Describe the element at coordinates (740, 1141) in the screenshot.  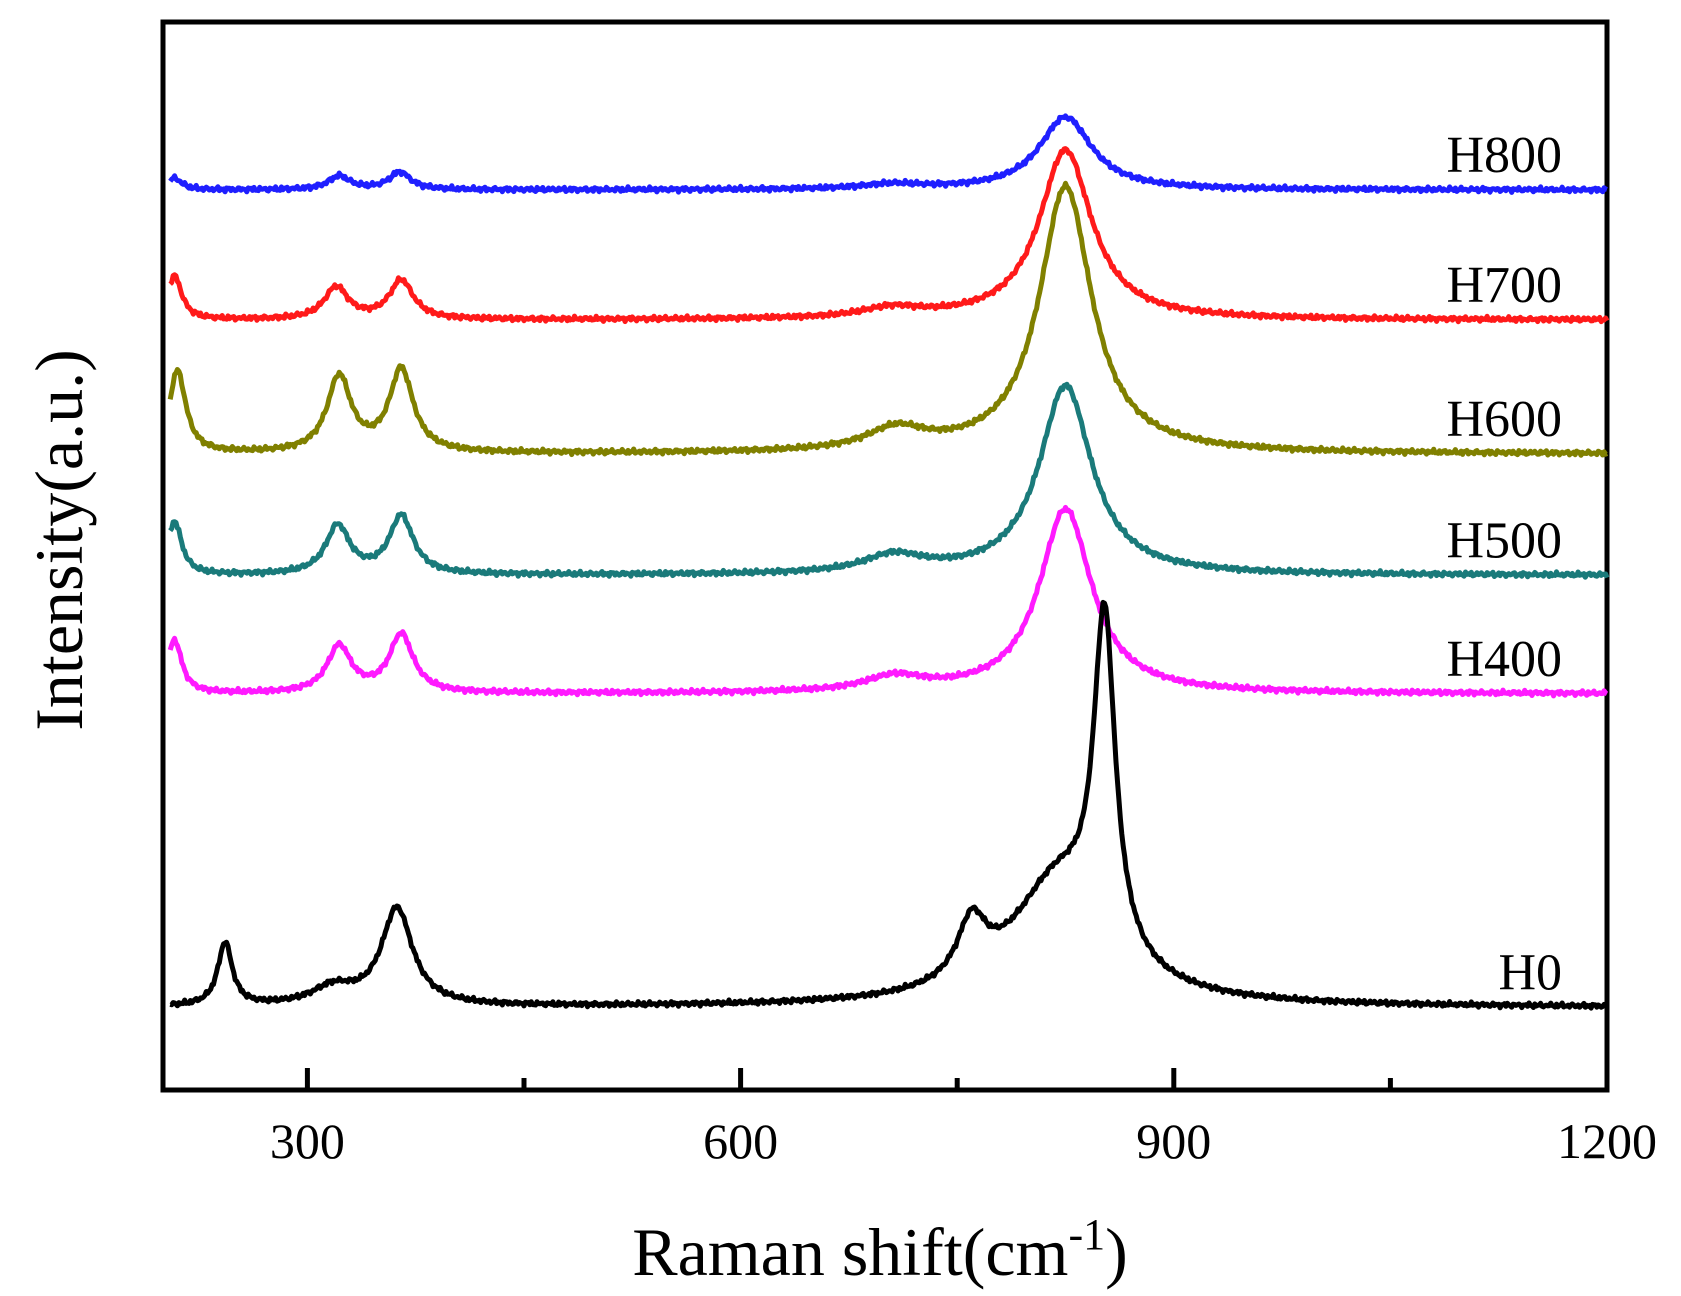
I see `x-tick-label: 600` at that location.